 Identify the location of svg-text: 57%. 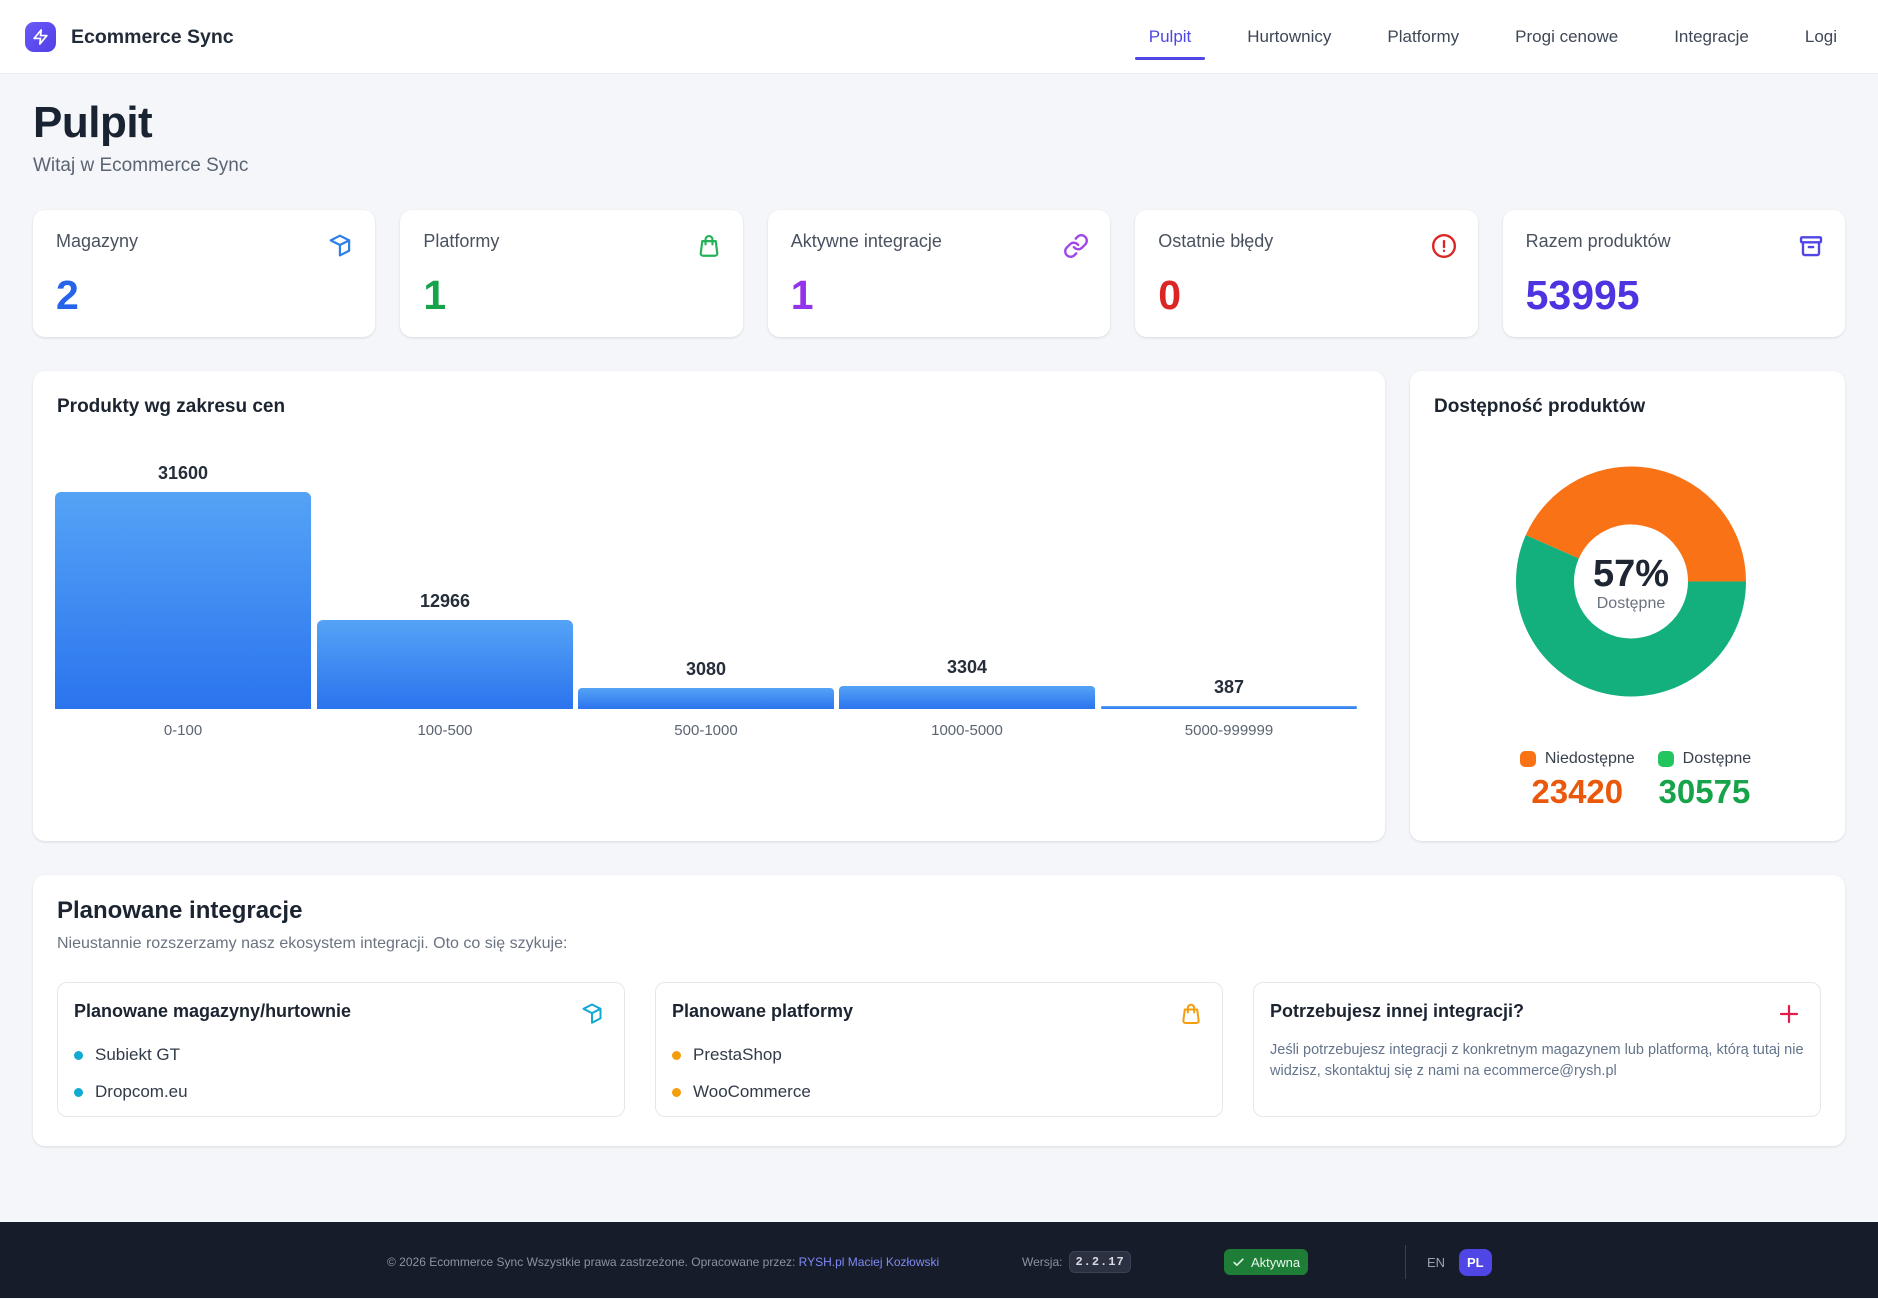
(1631, 574).